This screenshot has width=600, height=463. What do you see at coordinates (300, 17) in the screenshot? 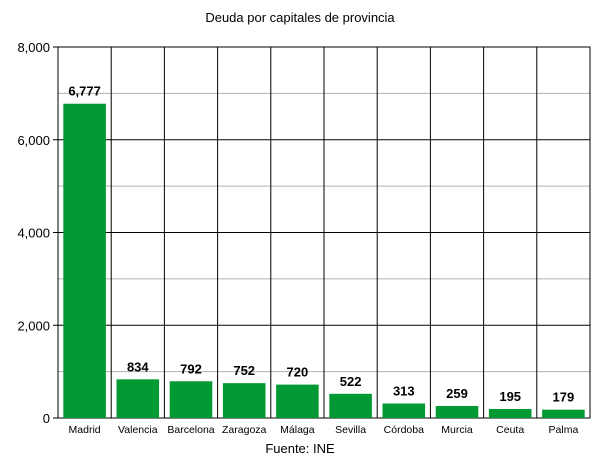
I see `chart-title: Deuda por capitales de provincia` at bounding box center [300, 17].